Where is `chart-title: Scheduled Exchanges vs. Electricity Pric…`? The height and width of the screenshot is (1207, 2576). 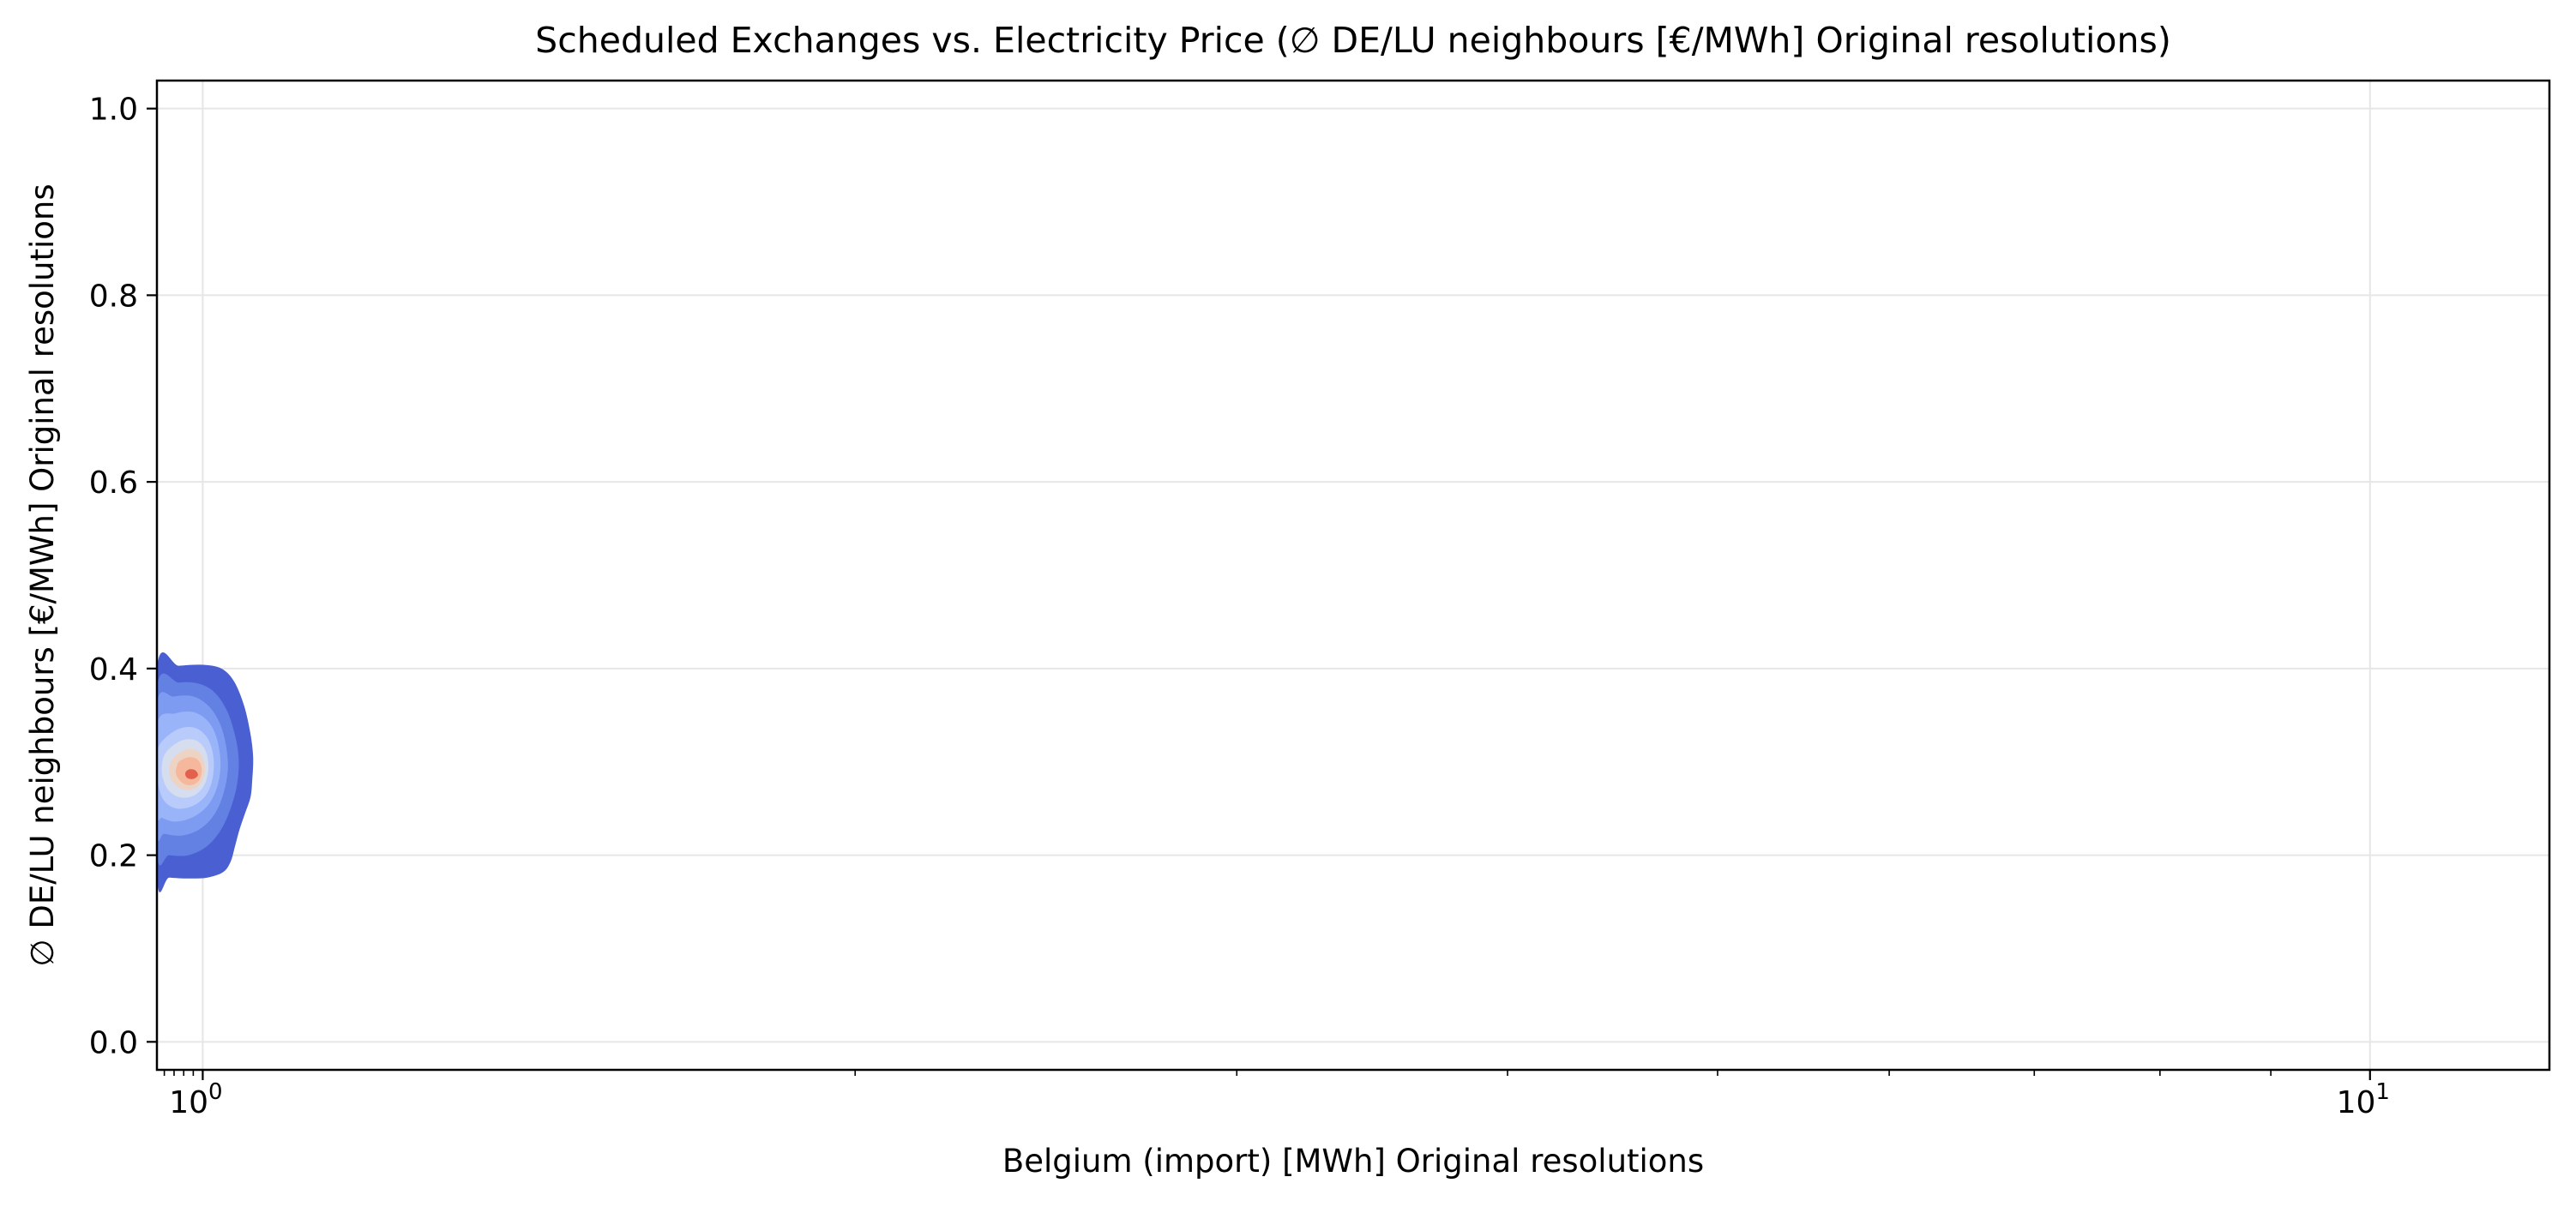
chart-title: Scheduled Exchanges vs. Electricity Pric… is located at coordinates (1353, 40).